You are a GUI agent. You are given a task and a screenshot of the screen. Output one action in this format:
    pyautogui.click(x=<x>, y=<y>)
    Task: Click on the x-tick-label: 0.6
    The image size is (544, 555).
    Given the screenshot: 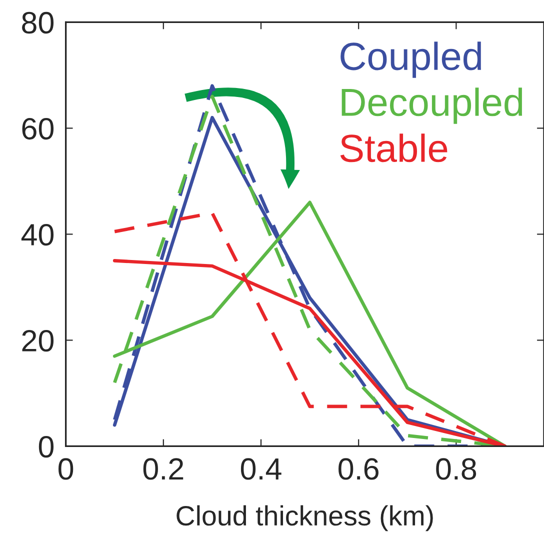 What is the action you would take?
    pyautogui.click(x=358, y=469)
    